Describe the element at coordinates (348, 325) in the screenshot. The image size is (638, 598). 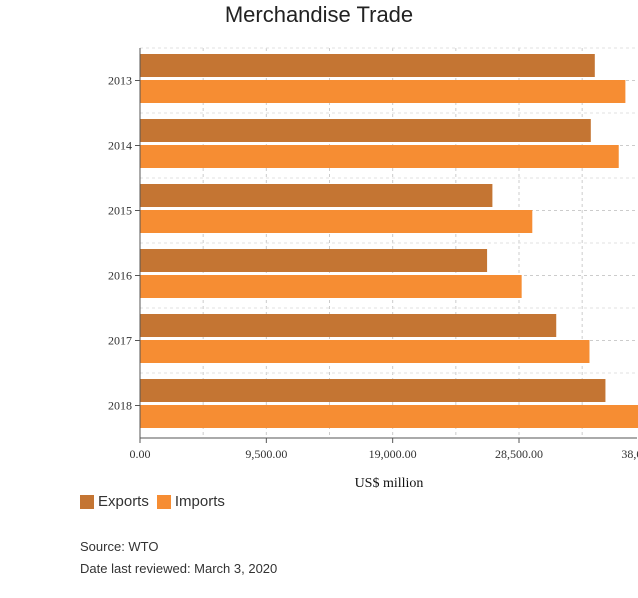
I see `bar-exports-2017` at that location.